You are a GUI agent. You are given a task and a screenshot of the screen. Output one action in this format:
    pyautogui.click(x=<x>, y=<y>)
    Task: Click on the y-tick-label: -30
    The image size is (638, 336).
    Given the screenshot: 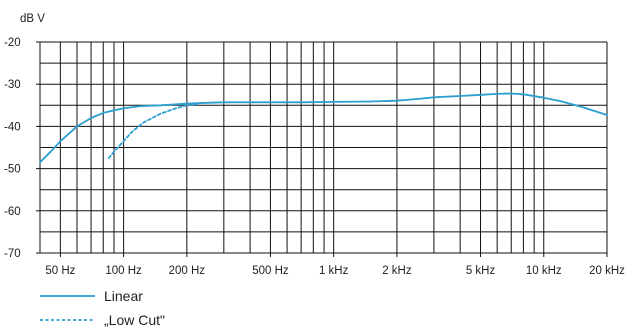 What is the action you would take?
    pyautogui.click(x=12, y=85)
    